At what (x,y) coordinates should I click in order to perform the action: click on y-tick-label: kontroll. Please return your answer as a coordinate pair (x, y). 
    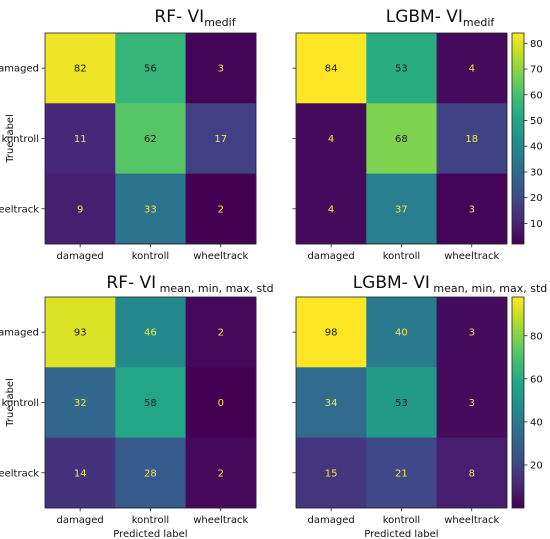
    Looking at the image, I should click on (20, 139).